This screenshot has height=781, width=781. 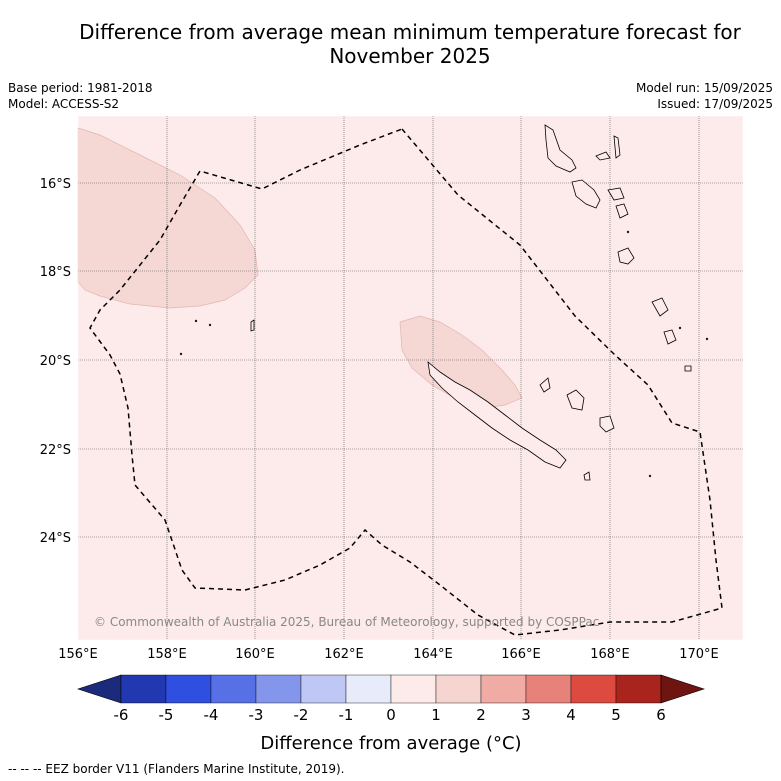 I want to click on colorbar-tick-label: -4, so click(x=211, y=715).